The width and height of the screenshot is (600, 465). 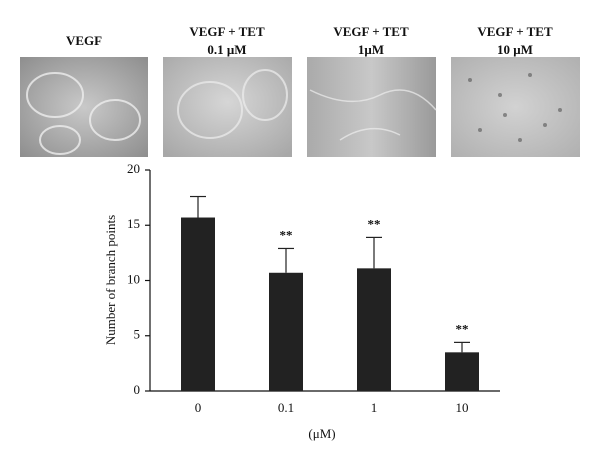 I want to click on y-tick-label: 15, so click(x=133, y=223).